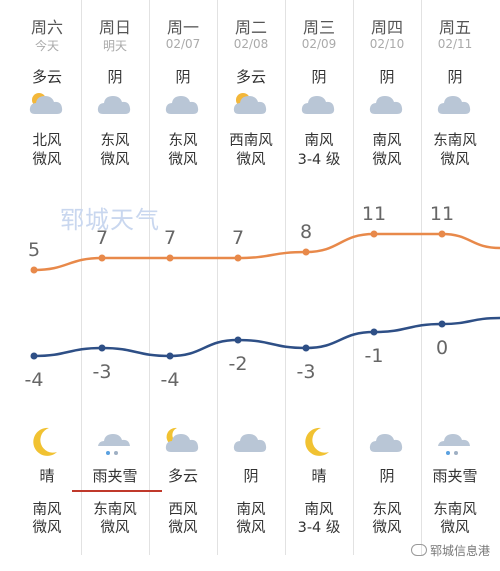 This screenshot has width=500, height=571. What do you see at coordinates (387, 44) in the screenshot?
I see `date-label: 02/10` at bounding box center [387, 44].